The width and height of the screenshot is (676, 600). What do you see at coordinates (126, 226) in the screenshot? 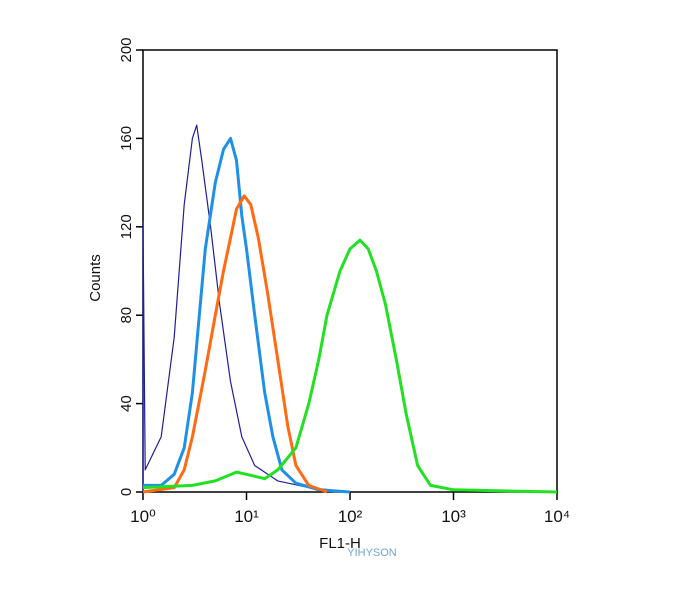
I see `y-tick-label: 120` at bounding box center [126, 226].